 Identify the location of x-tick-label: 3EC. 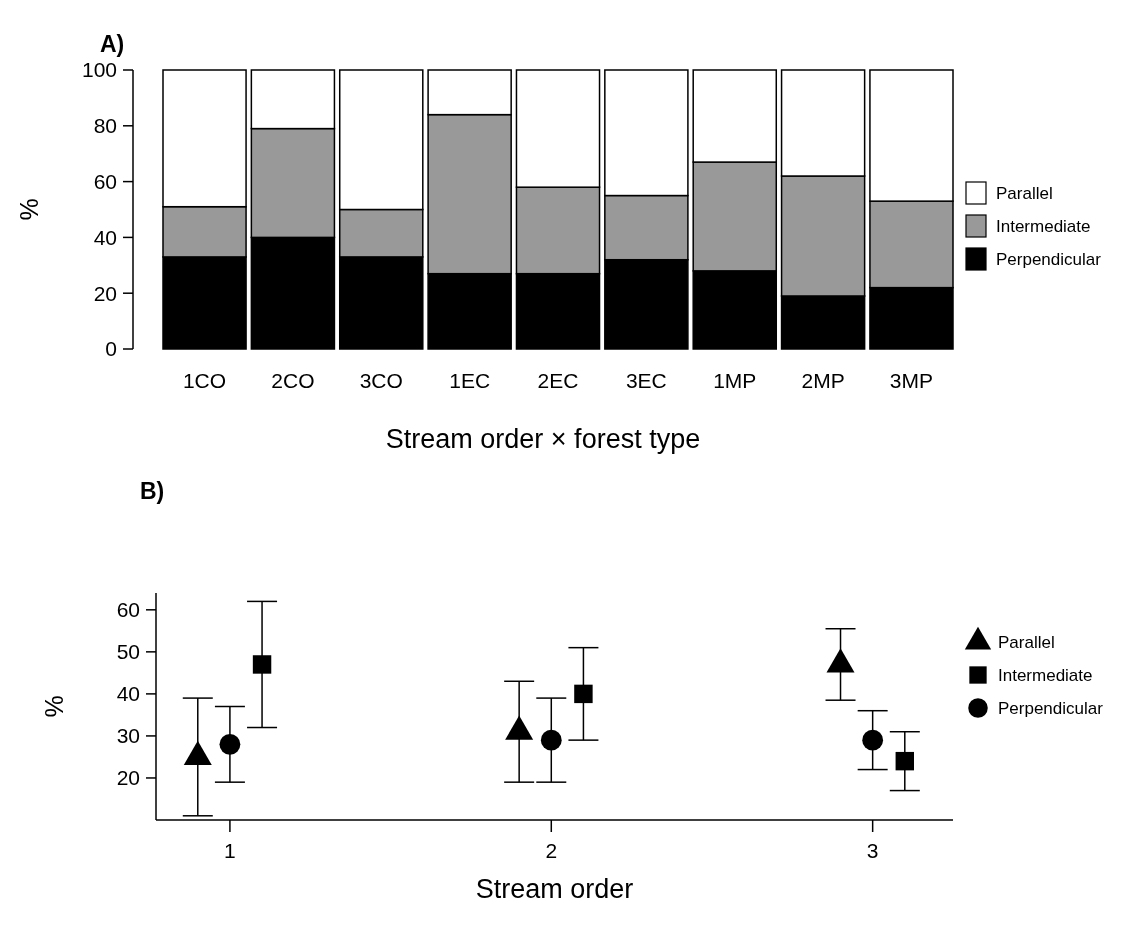
(646, 380).